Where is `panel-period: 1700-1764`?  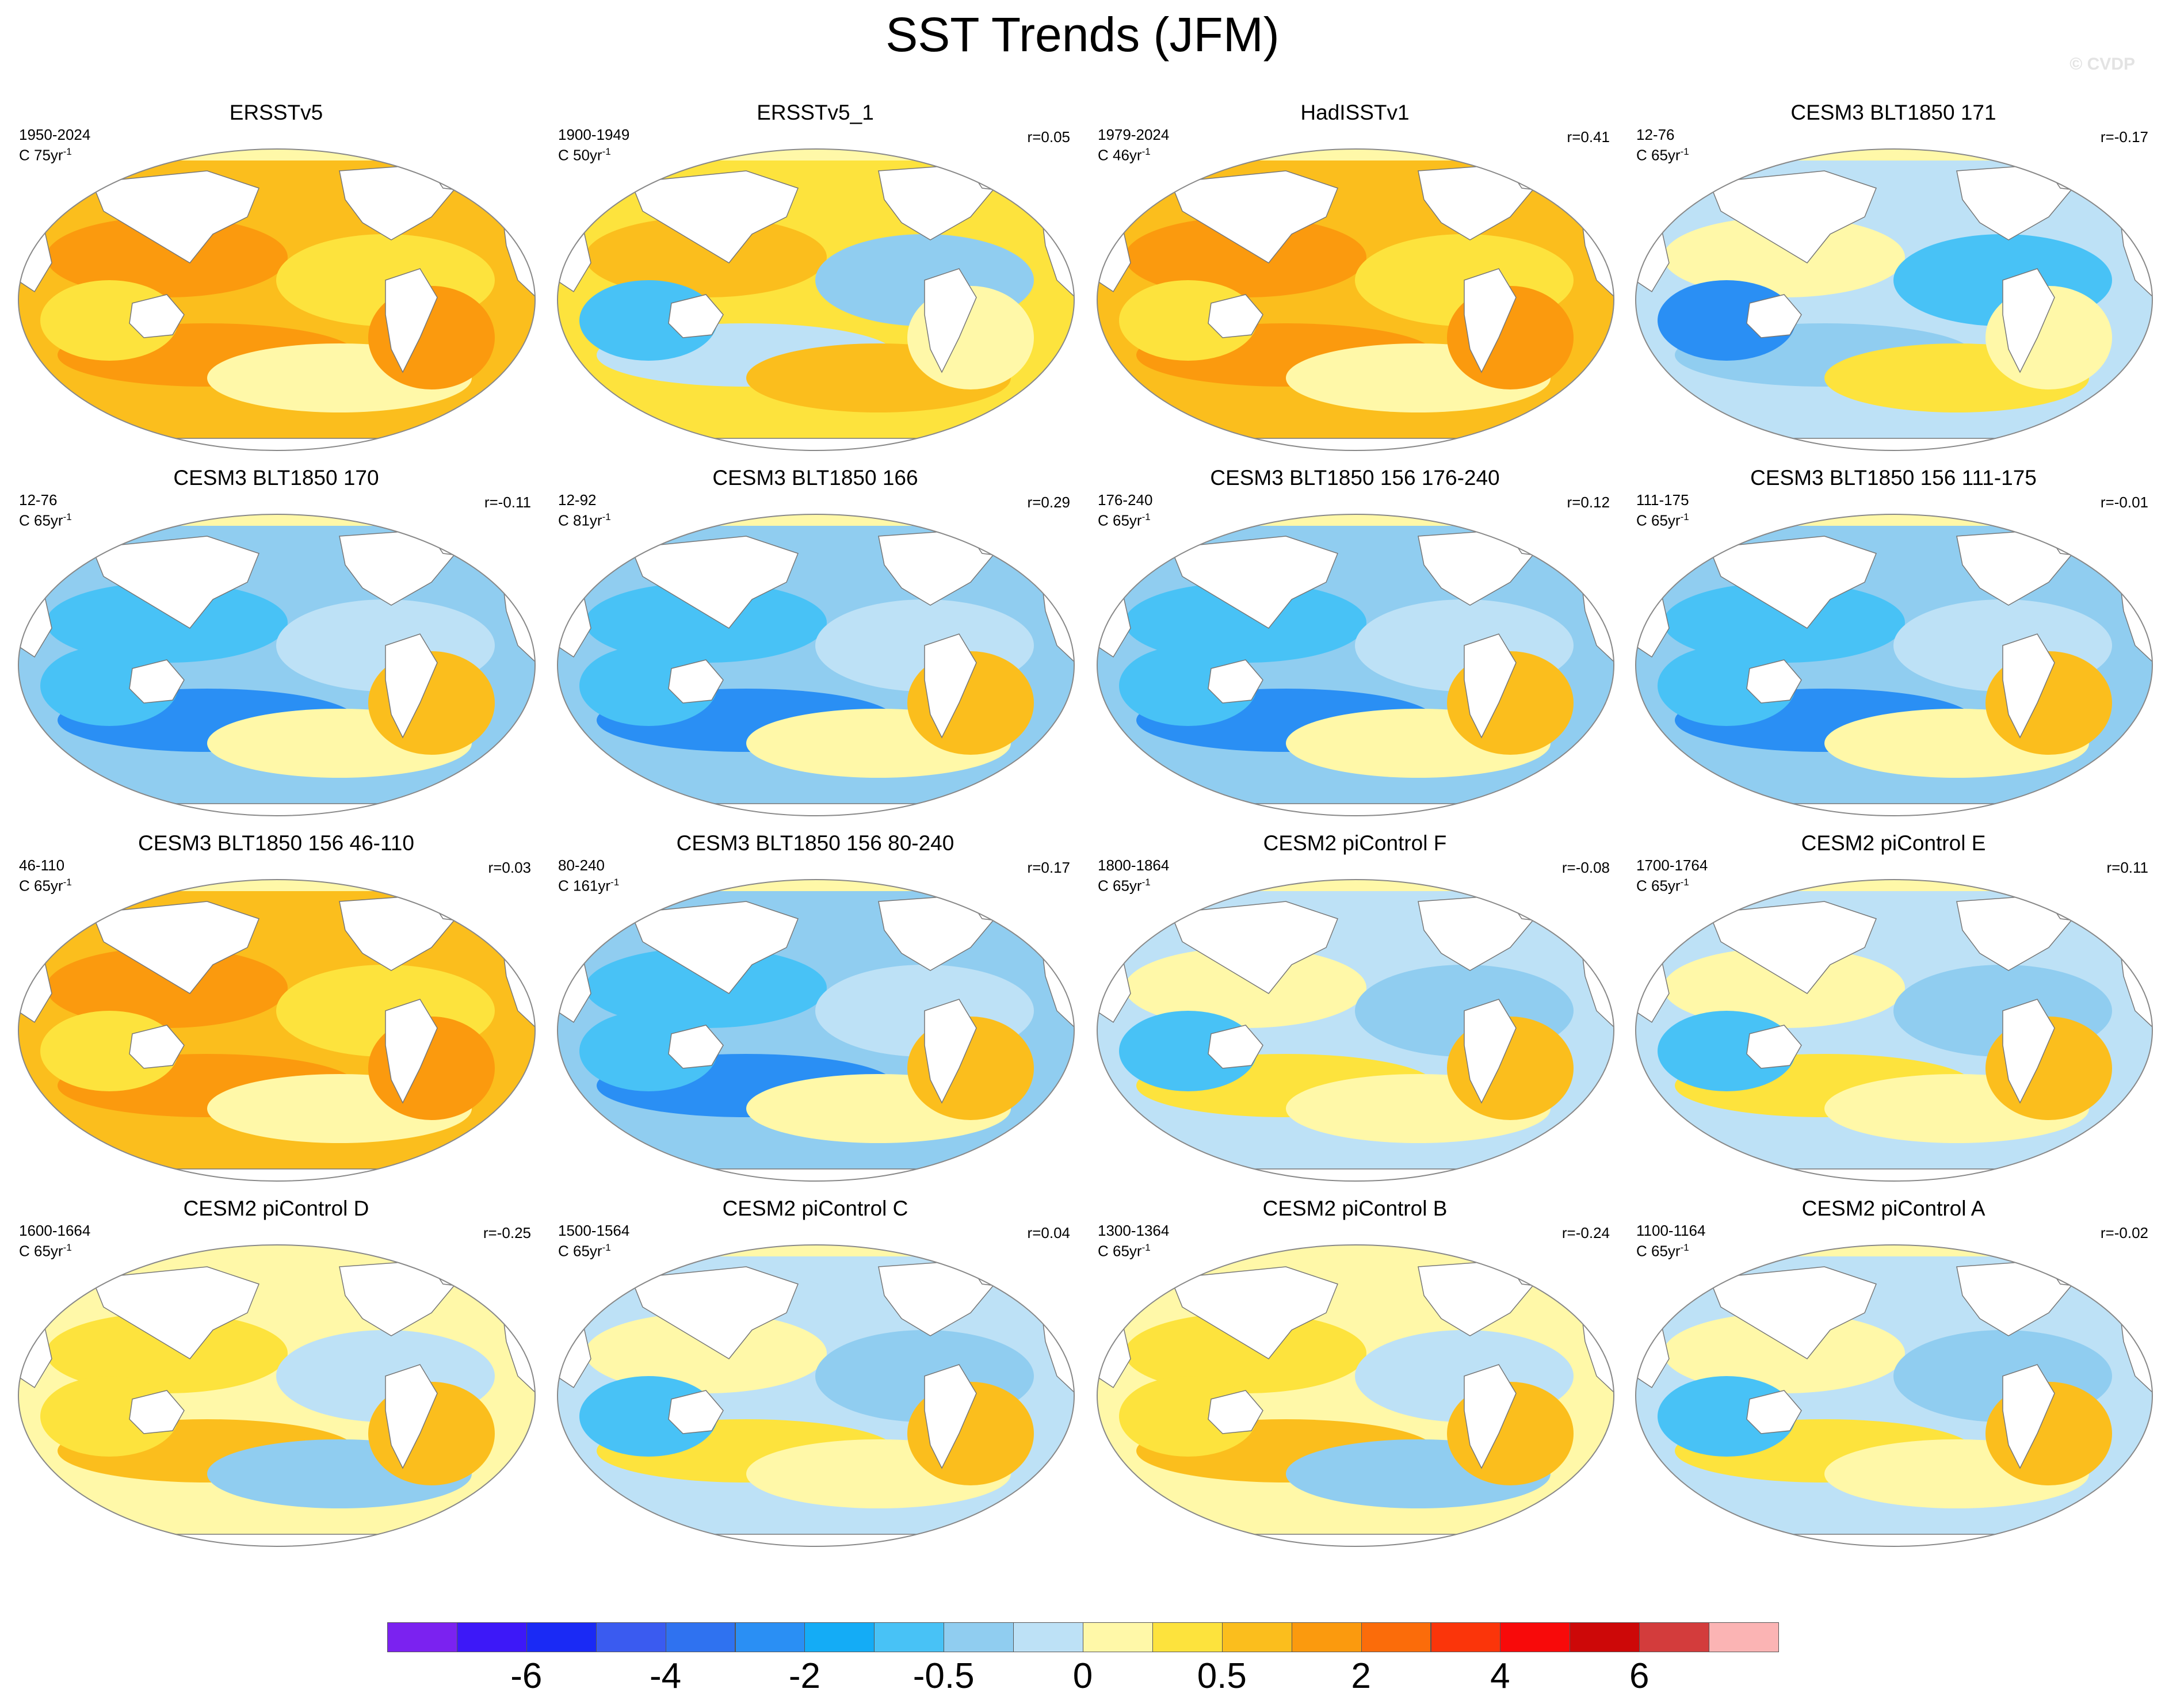 panel-period: 1700-1764 is located at coordinates (1672, 865).